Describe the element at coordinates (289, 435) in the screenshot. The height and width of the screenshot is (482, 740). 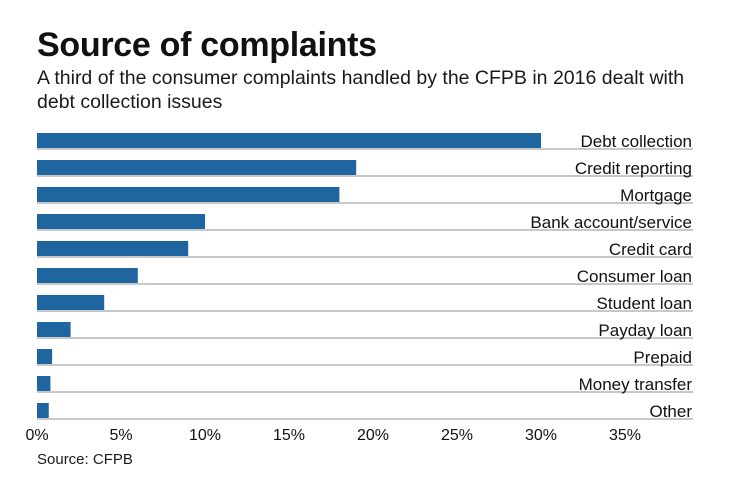
I see `x-tick-label: 15%` at that location.